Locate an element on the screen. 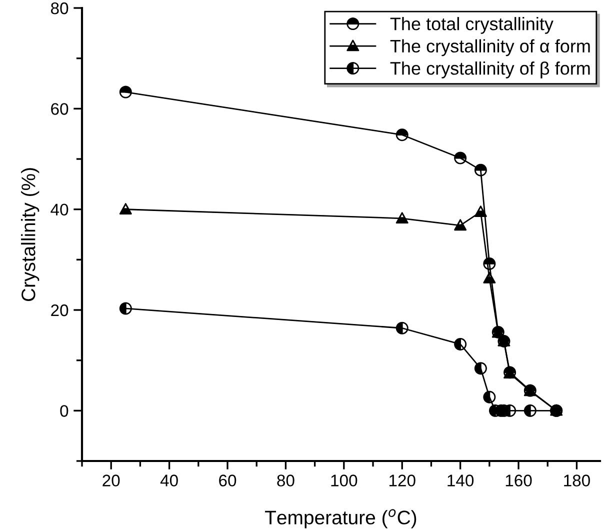 This screenshot has height=529, width=605. x-tick-label: 180 is located at coordinates (577, 480).